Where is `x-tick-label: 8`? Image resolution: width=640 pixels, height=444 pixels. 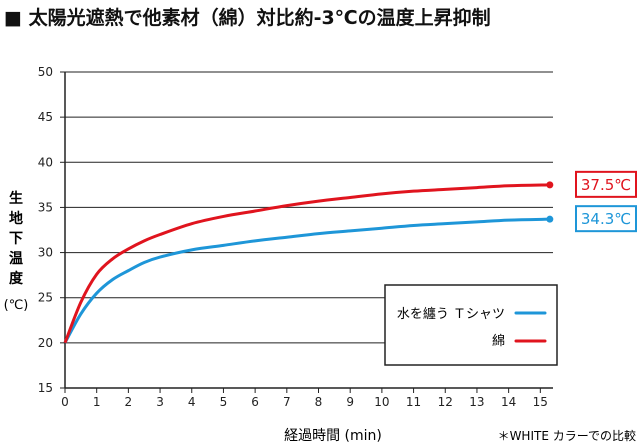
x-tick-label: 8 is located at coordinates (319, 402).